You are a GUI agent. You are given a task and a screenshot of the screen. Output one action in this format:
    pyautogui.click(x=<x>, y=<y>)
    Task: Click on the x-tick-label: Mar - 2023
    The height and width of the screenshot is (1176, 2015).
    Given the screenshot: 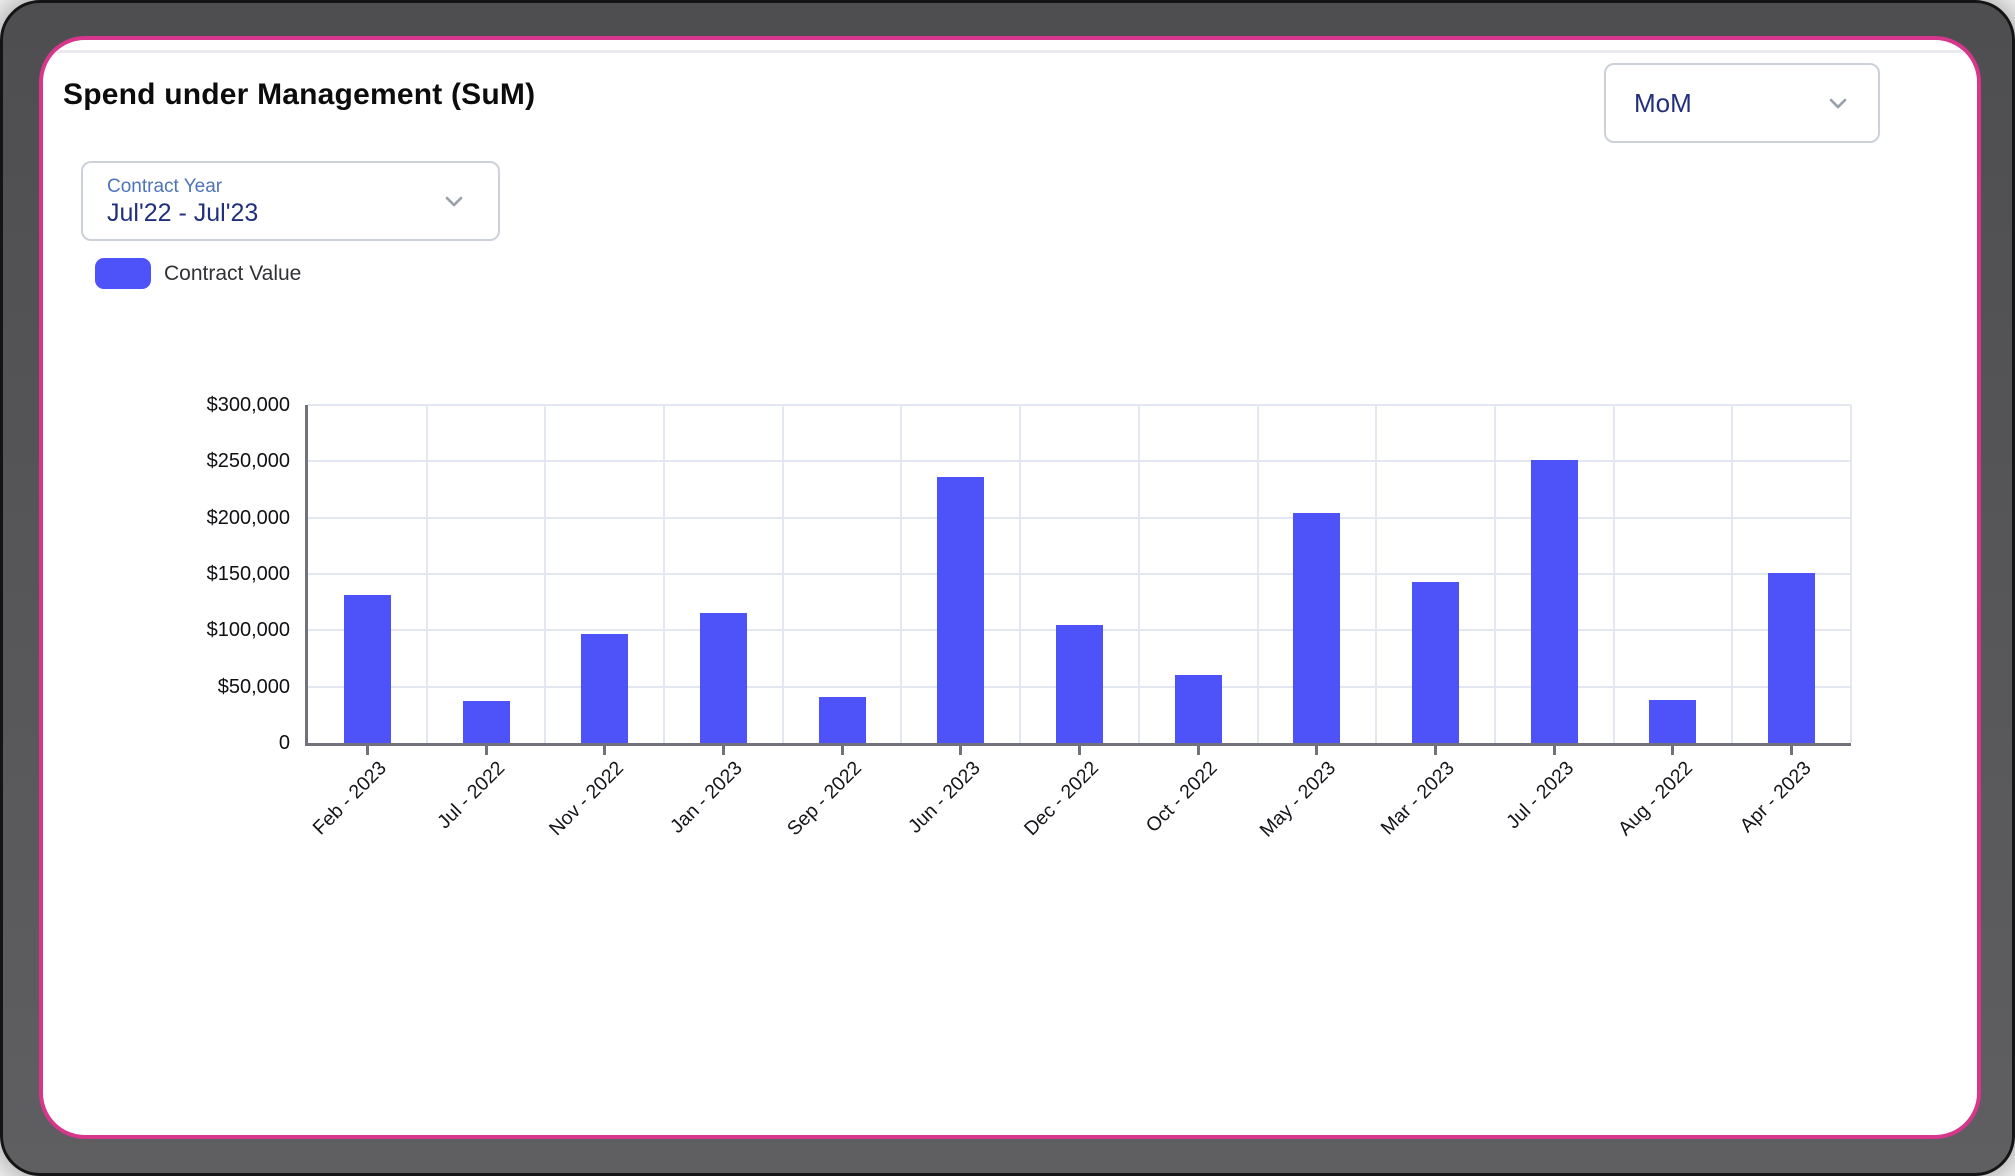 What is the action you would take?
    pyautogui.click(x=1418, y=798)
    